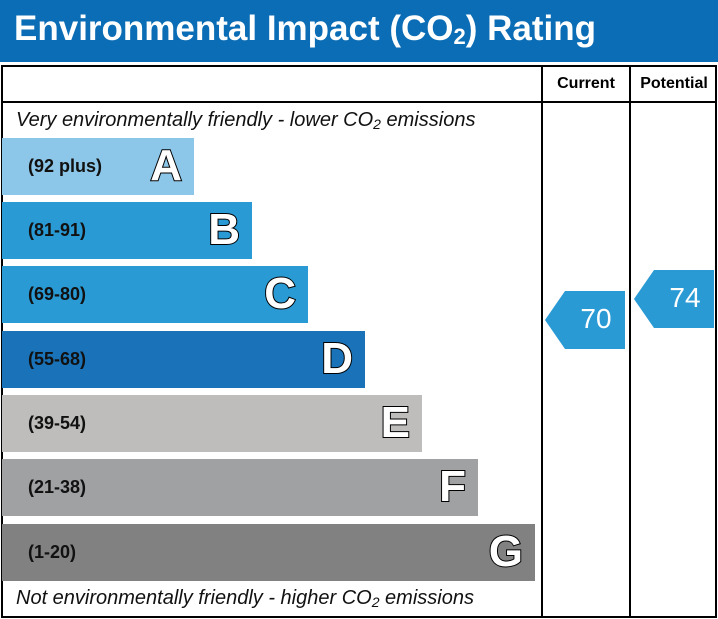  Describe the element at coordinates (127, 230) in the screenshot. I see `band-b: (81-91) B` at that location.